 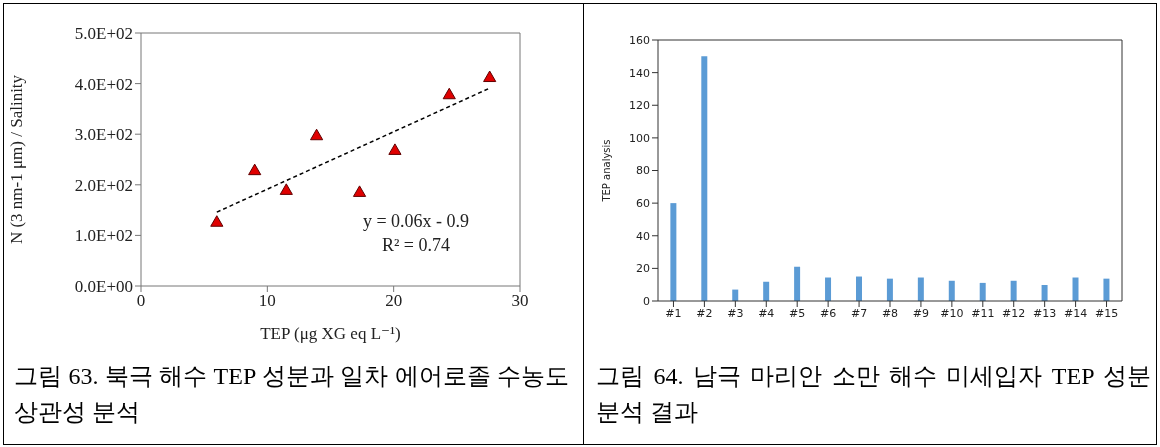 I want to click on x-tick-label: #5, so click(x=797, y=313).